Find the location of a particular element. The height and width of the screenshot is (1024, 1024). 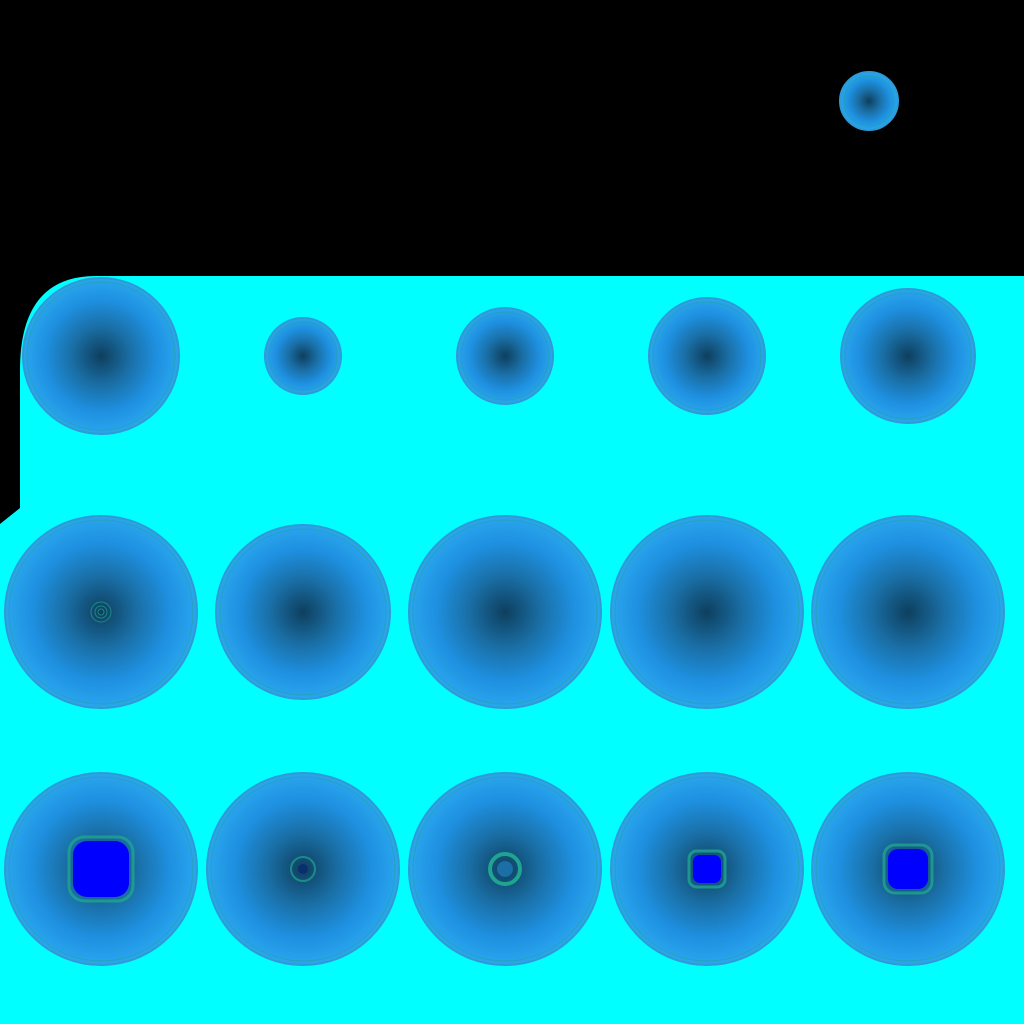

sprite-row-small is located at coordinates (499, 356).